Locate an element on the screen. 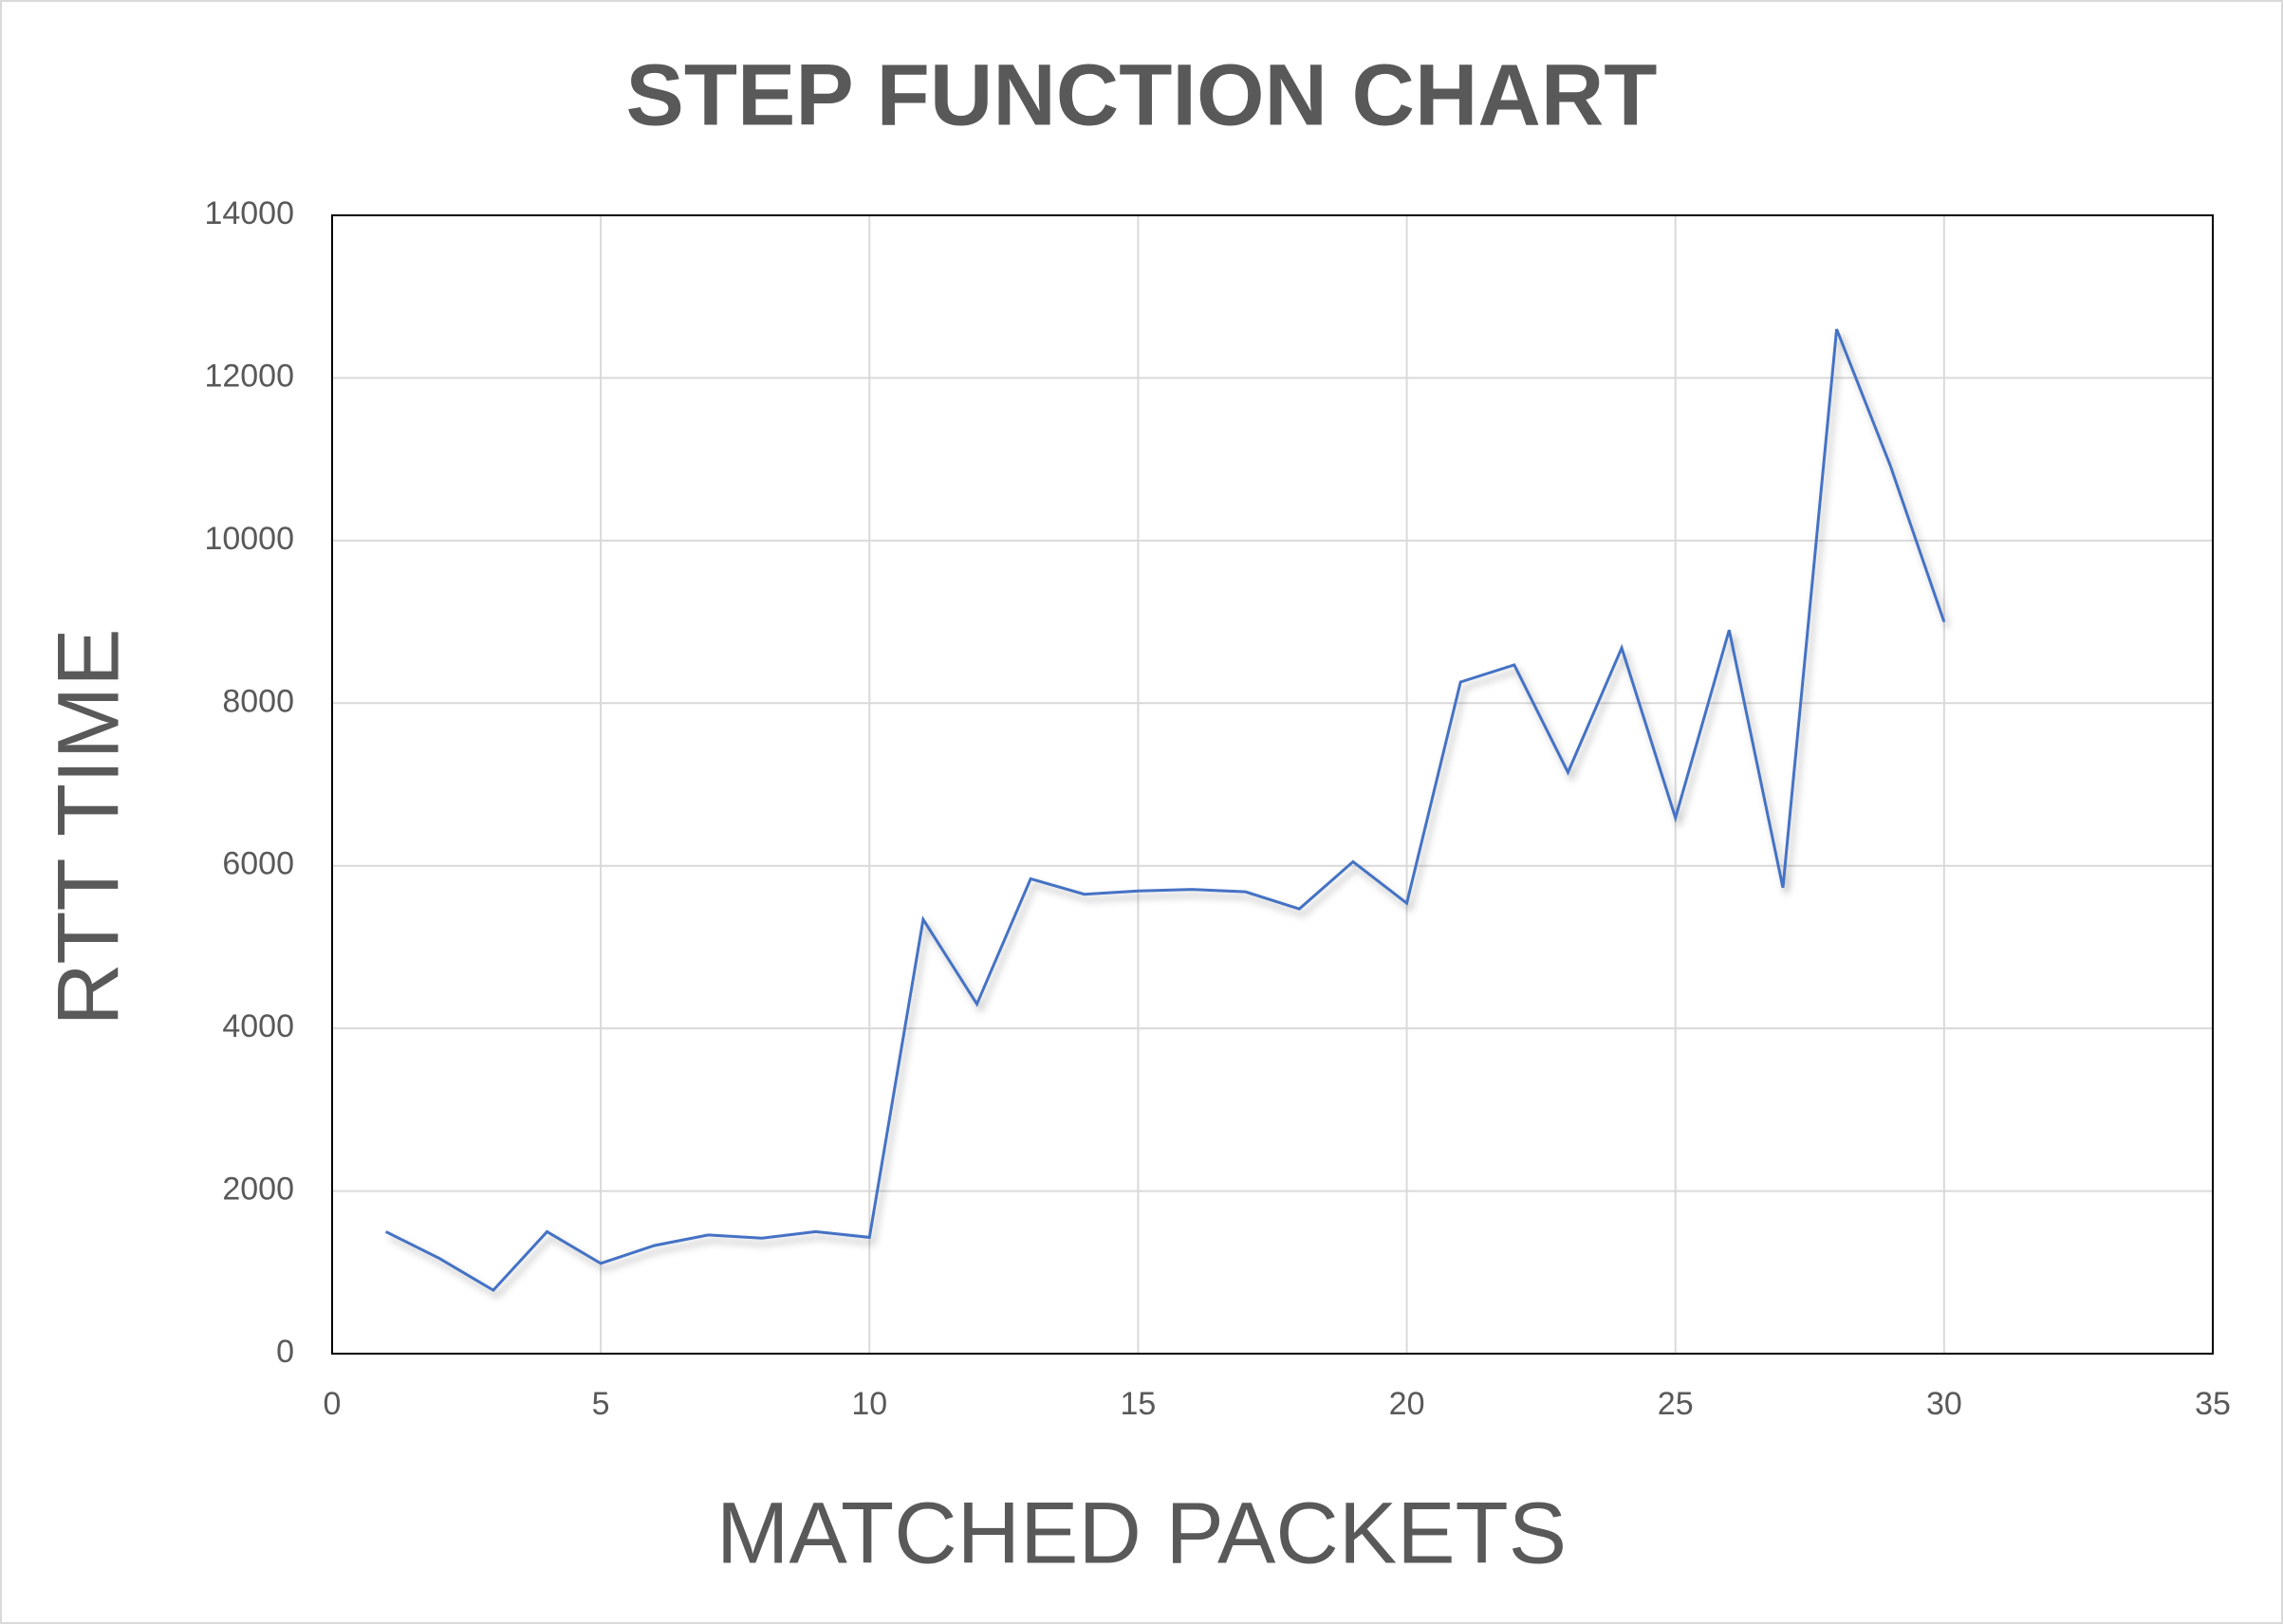 This screenshot has width=2283, height=1624. x-tick-label: 35 is located at coordinates (2213, 1404).